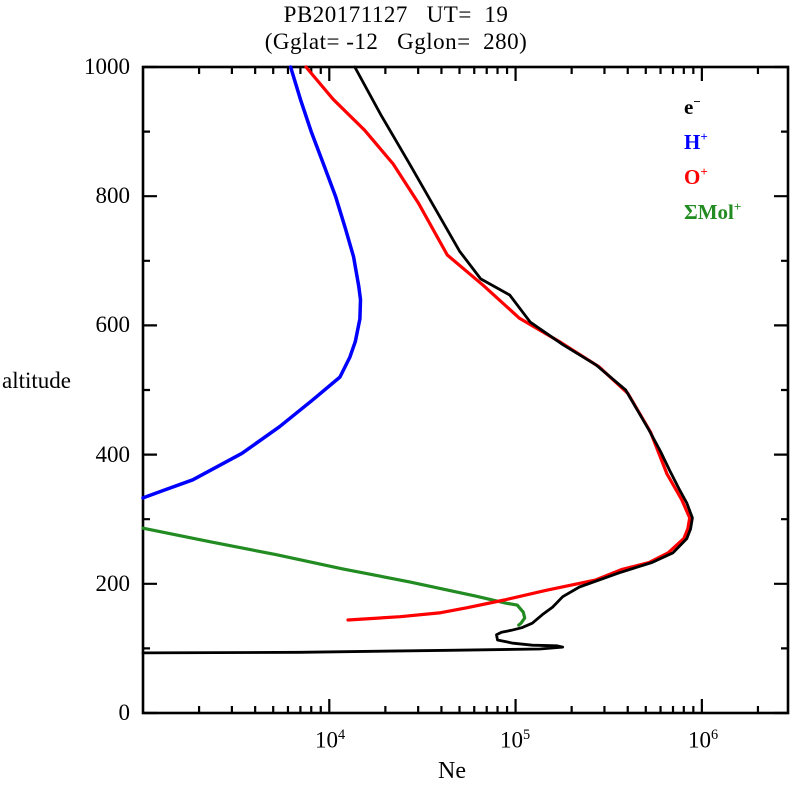 The height and width of the screenshot is (795, 792). I want to click on legend-item-o-plus: O+, so click(696, 176).